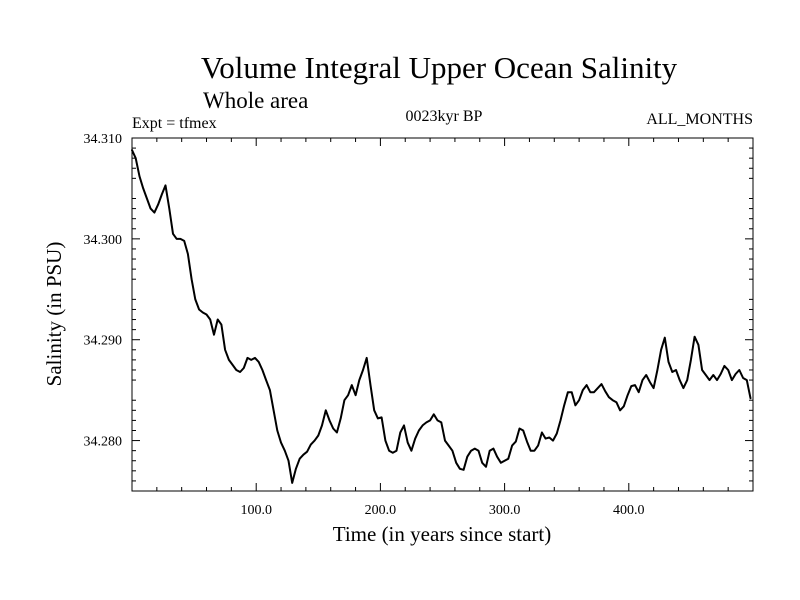 Image resolution: width=800 pixels, height=600 pixels. What do you see at coordinates (256, 510) in the screenshot?
I see `x-tick-label: 100.0` at bounding box center [256, 510].